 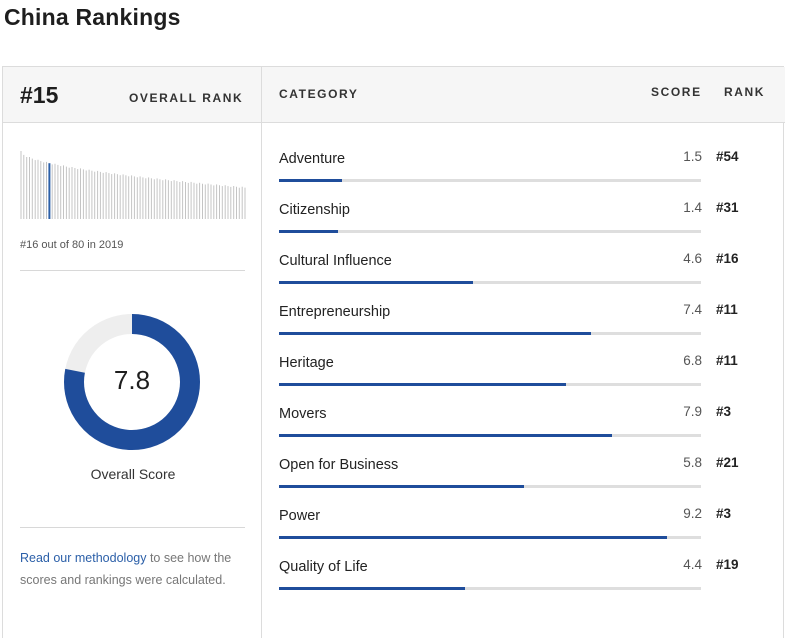 I want to click on category-row: Citizenship 1.4 #31, so click(x=523, y=226).